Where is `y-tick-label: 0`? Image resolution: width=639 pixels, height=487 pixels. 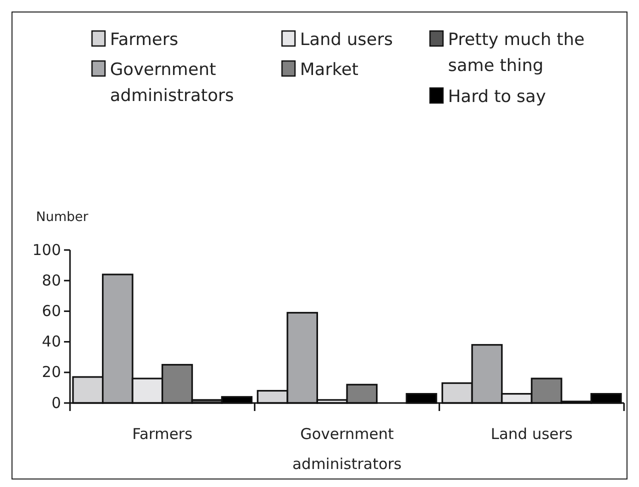
y-tick-label: 0 is located at coordinates (56, 403).